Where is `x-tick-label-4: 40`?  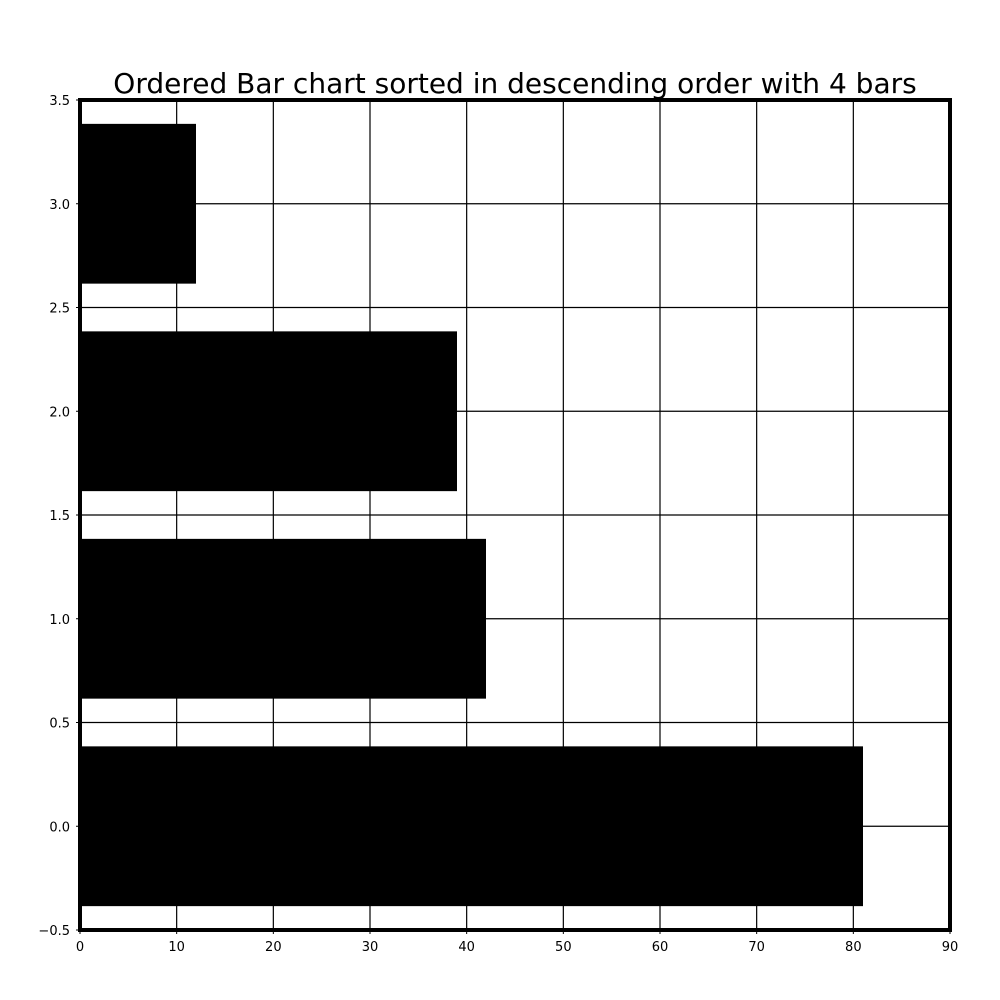 x-tick-label-4: 40 is located at coordinates (466, 947).